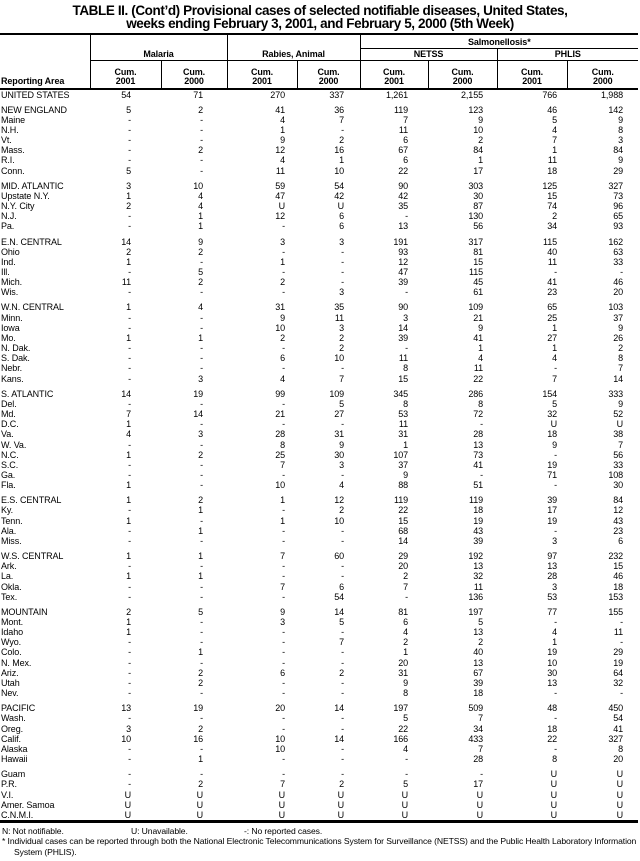 Image resolution: width=640 pixels, height=861 pixels. What do you see at coordinates (478, 485) in the screenshot?
I see `value-cell: 51` at bounding box center [478, 485].